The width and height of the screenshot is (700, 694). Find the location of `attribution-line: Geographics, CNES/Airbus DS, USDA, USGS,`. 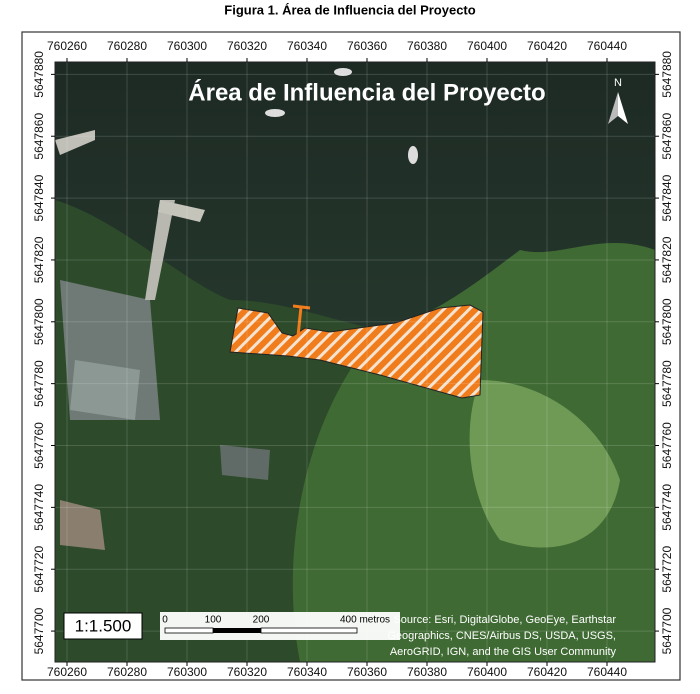

attribution-line: Geographics, CNES/Airbus DS, USDA, USGS, is located at coordinates (501, 636).